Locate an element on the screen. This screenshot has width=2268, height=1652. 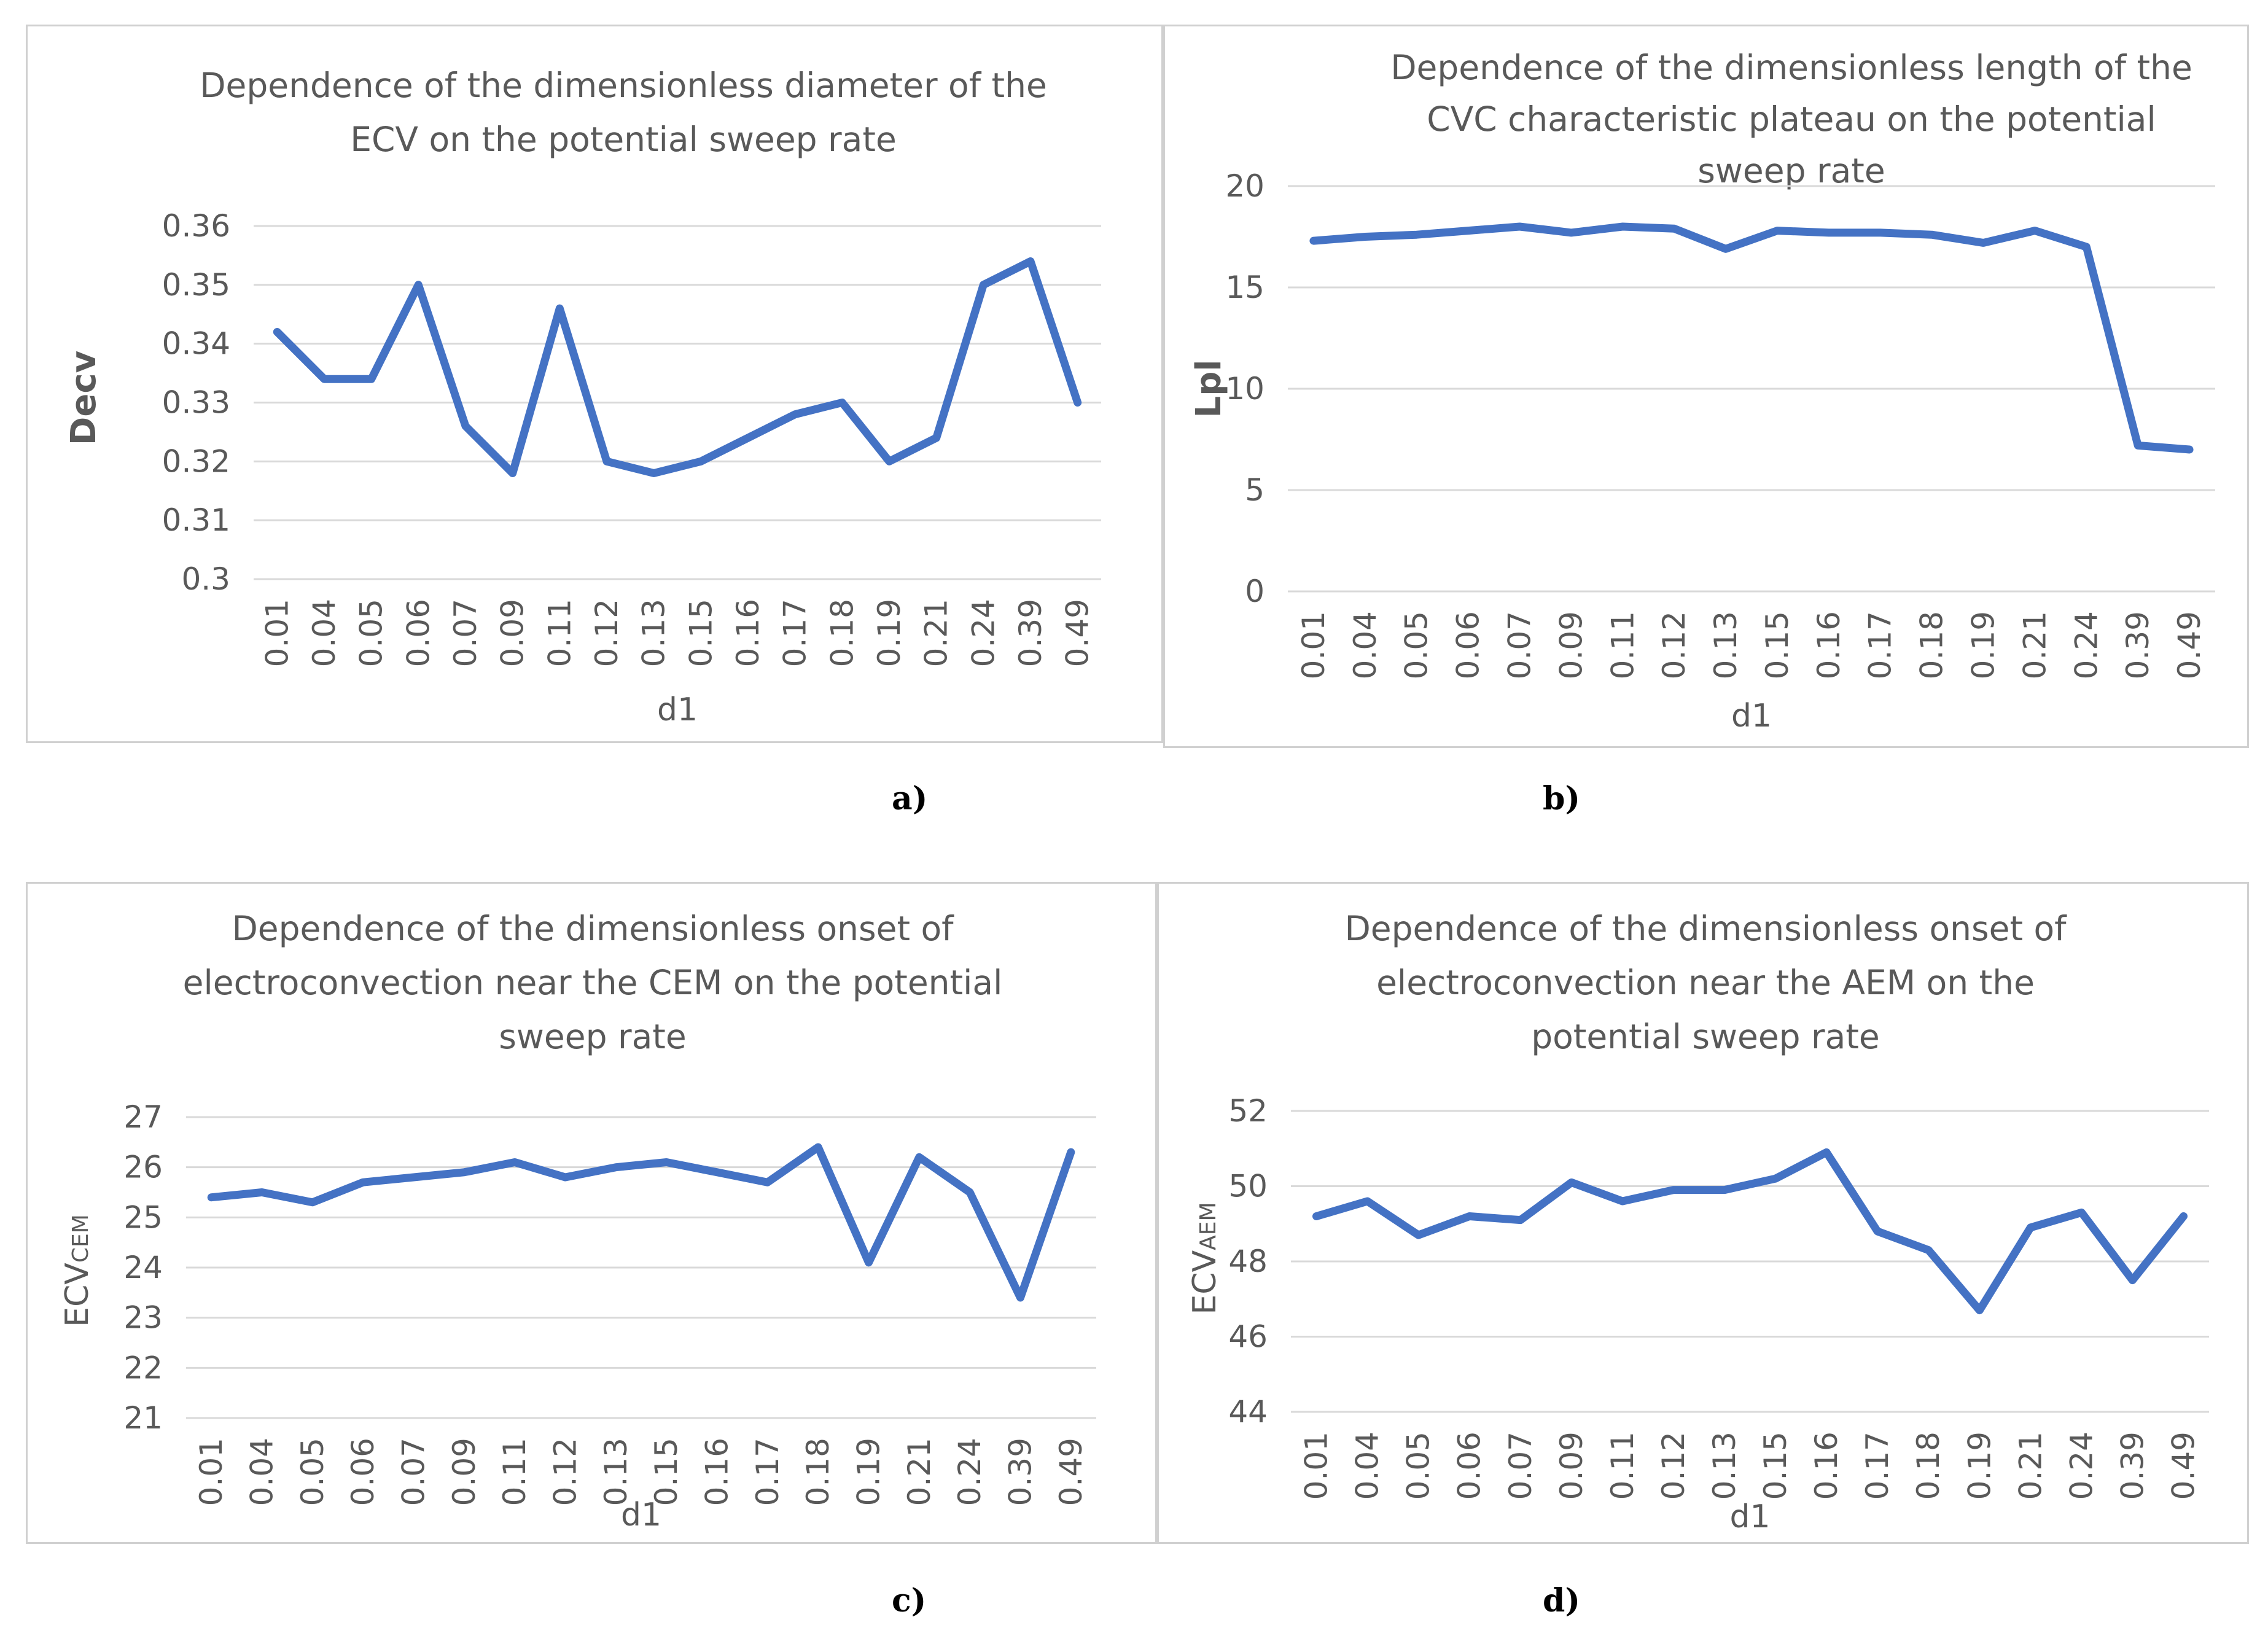
y-tick-label: 46 is located at coordinates (1248, 1337).